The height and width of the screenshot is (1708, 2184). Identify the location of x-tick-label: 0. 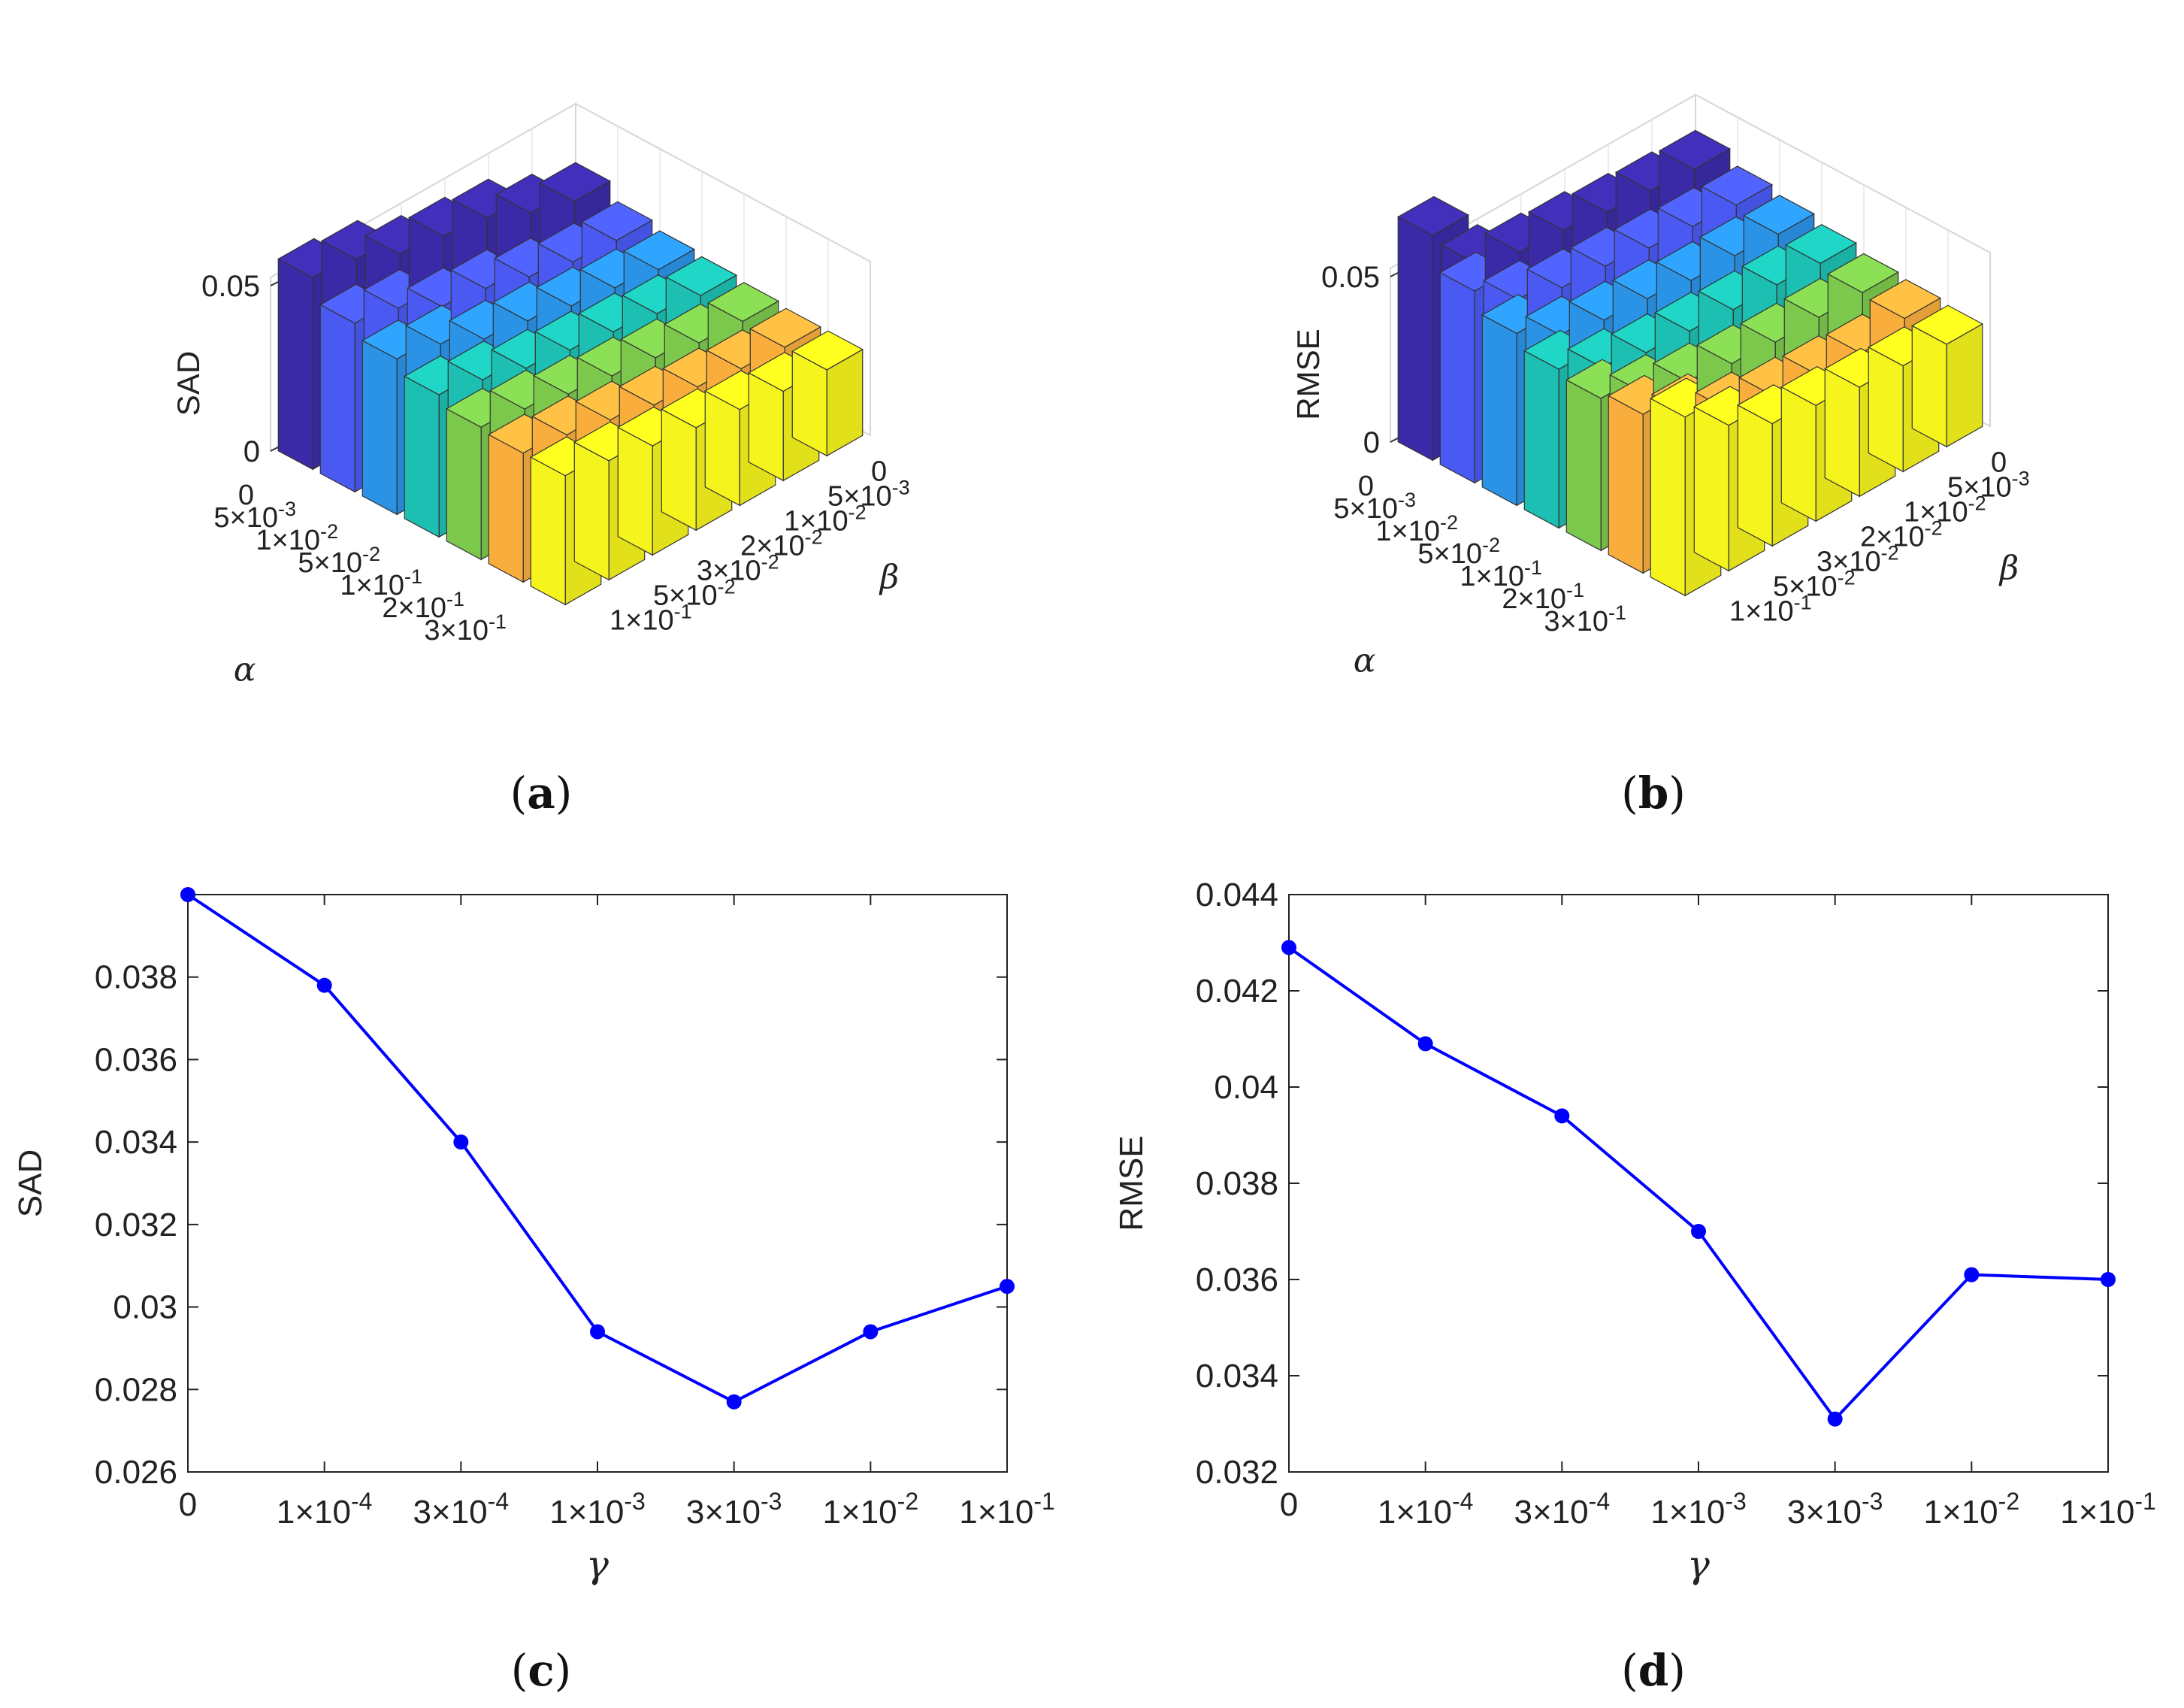
(188, 1504).